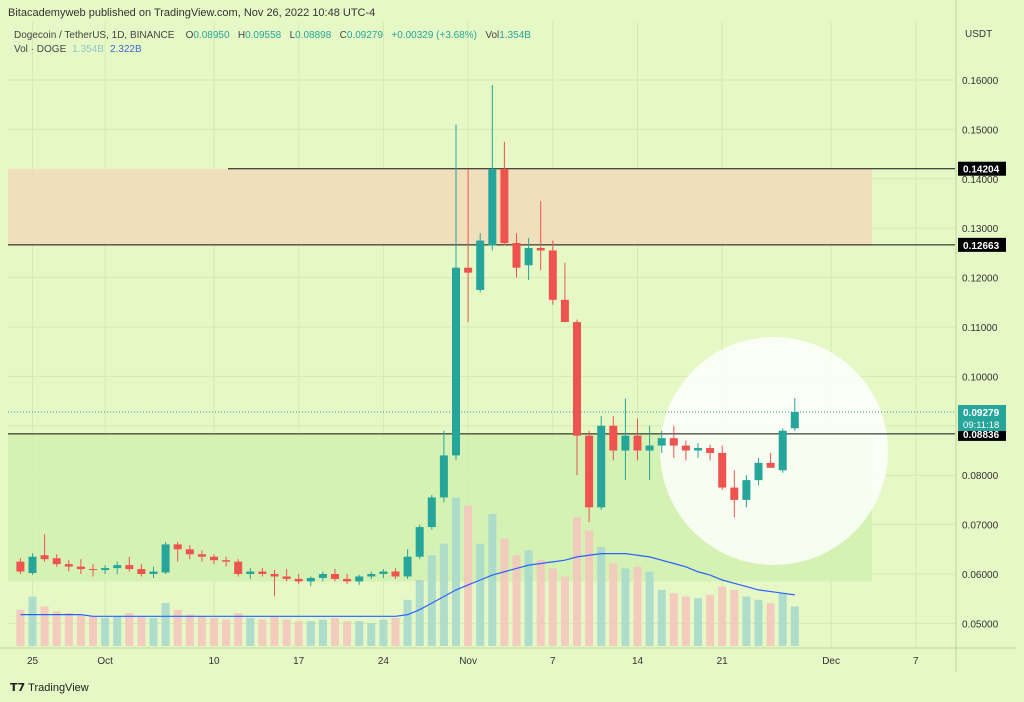  What do you see at coordinates (214, 661) in the screenshot?
I see `x-tick-label: 10` at bounding box center [214, 661].